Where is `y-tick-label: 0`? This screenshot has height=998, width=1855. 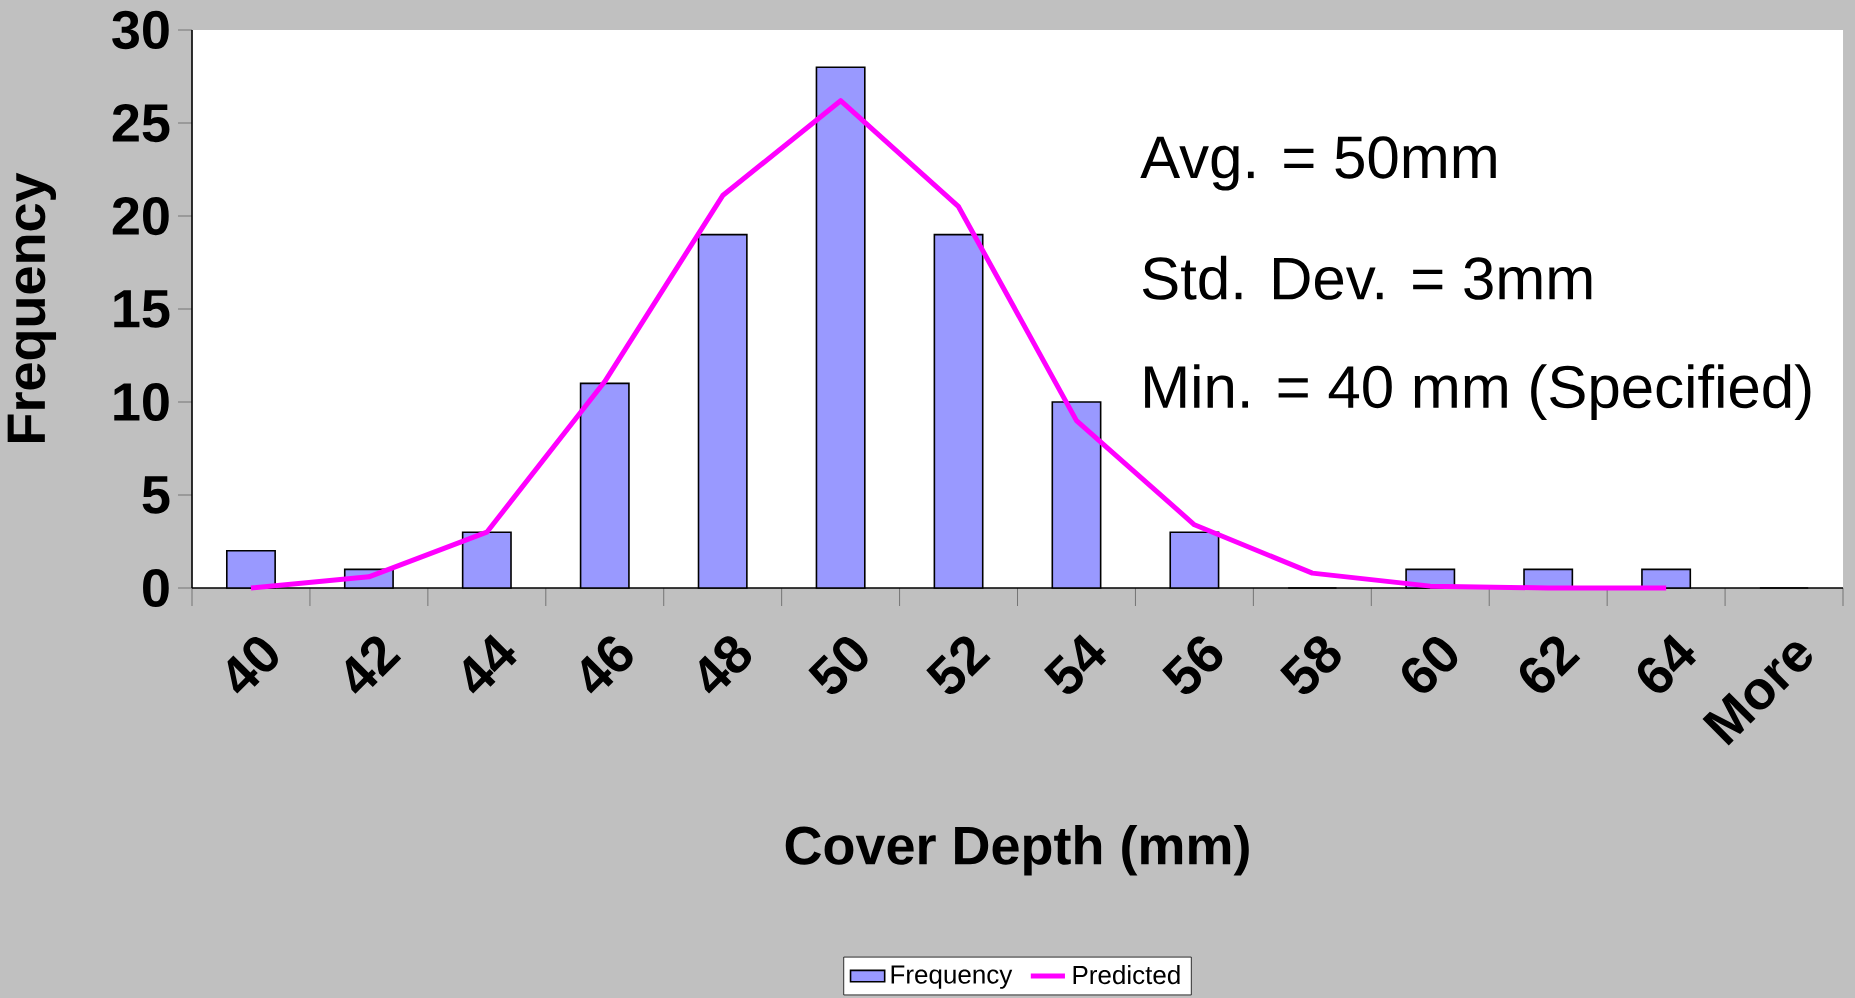
y-tick-label: 0 is located at coordinates (156, 588).